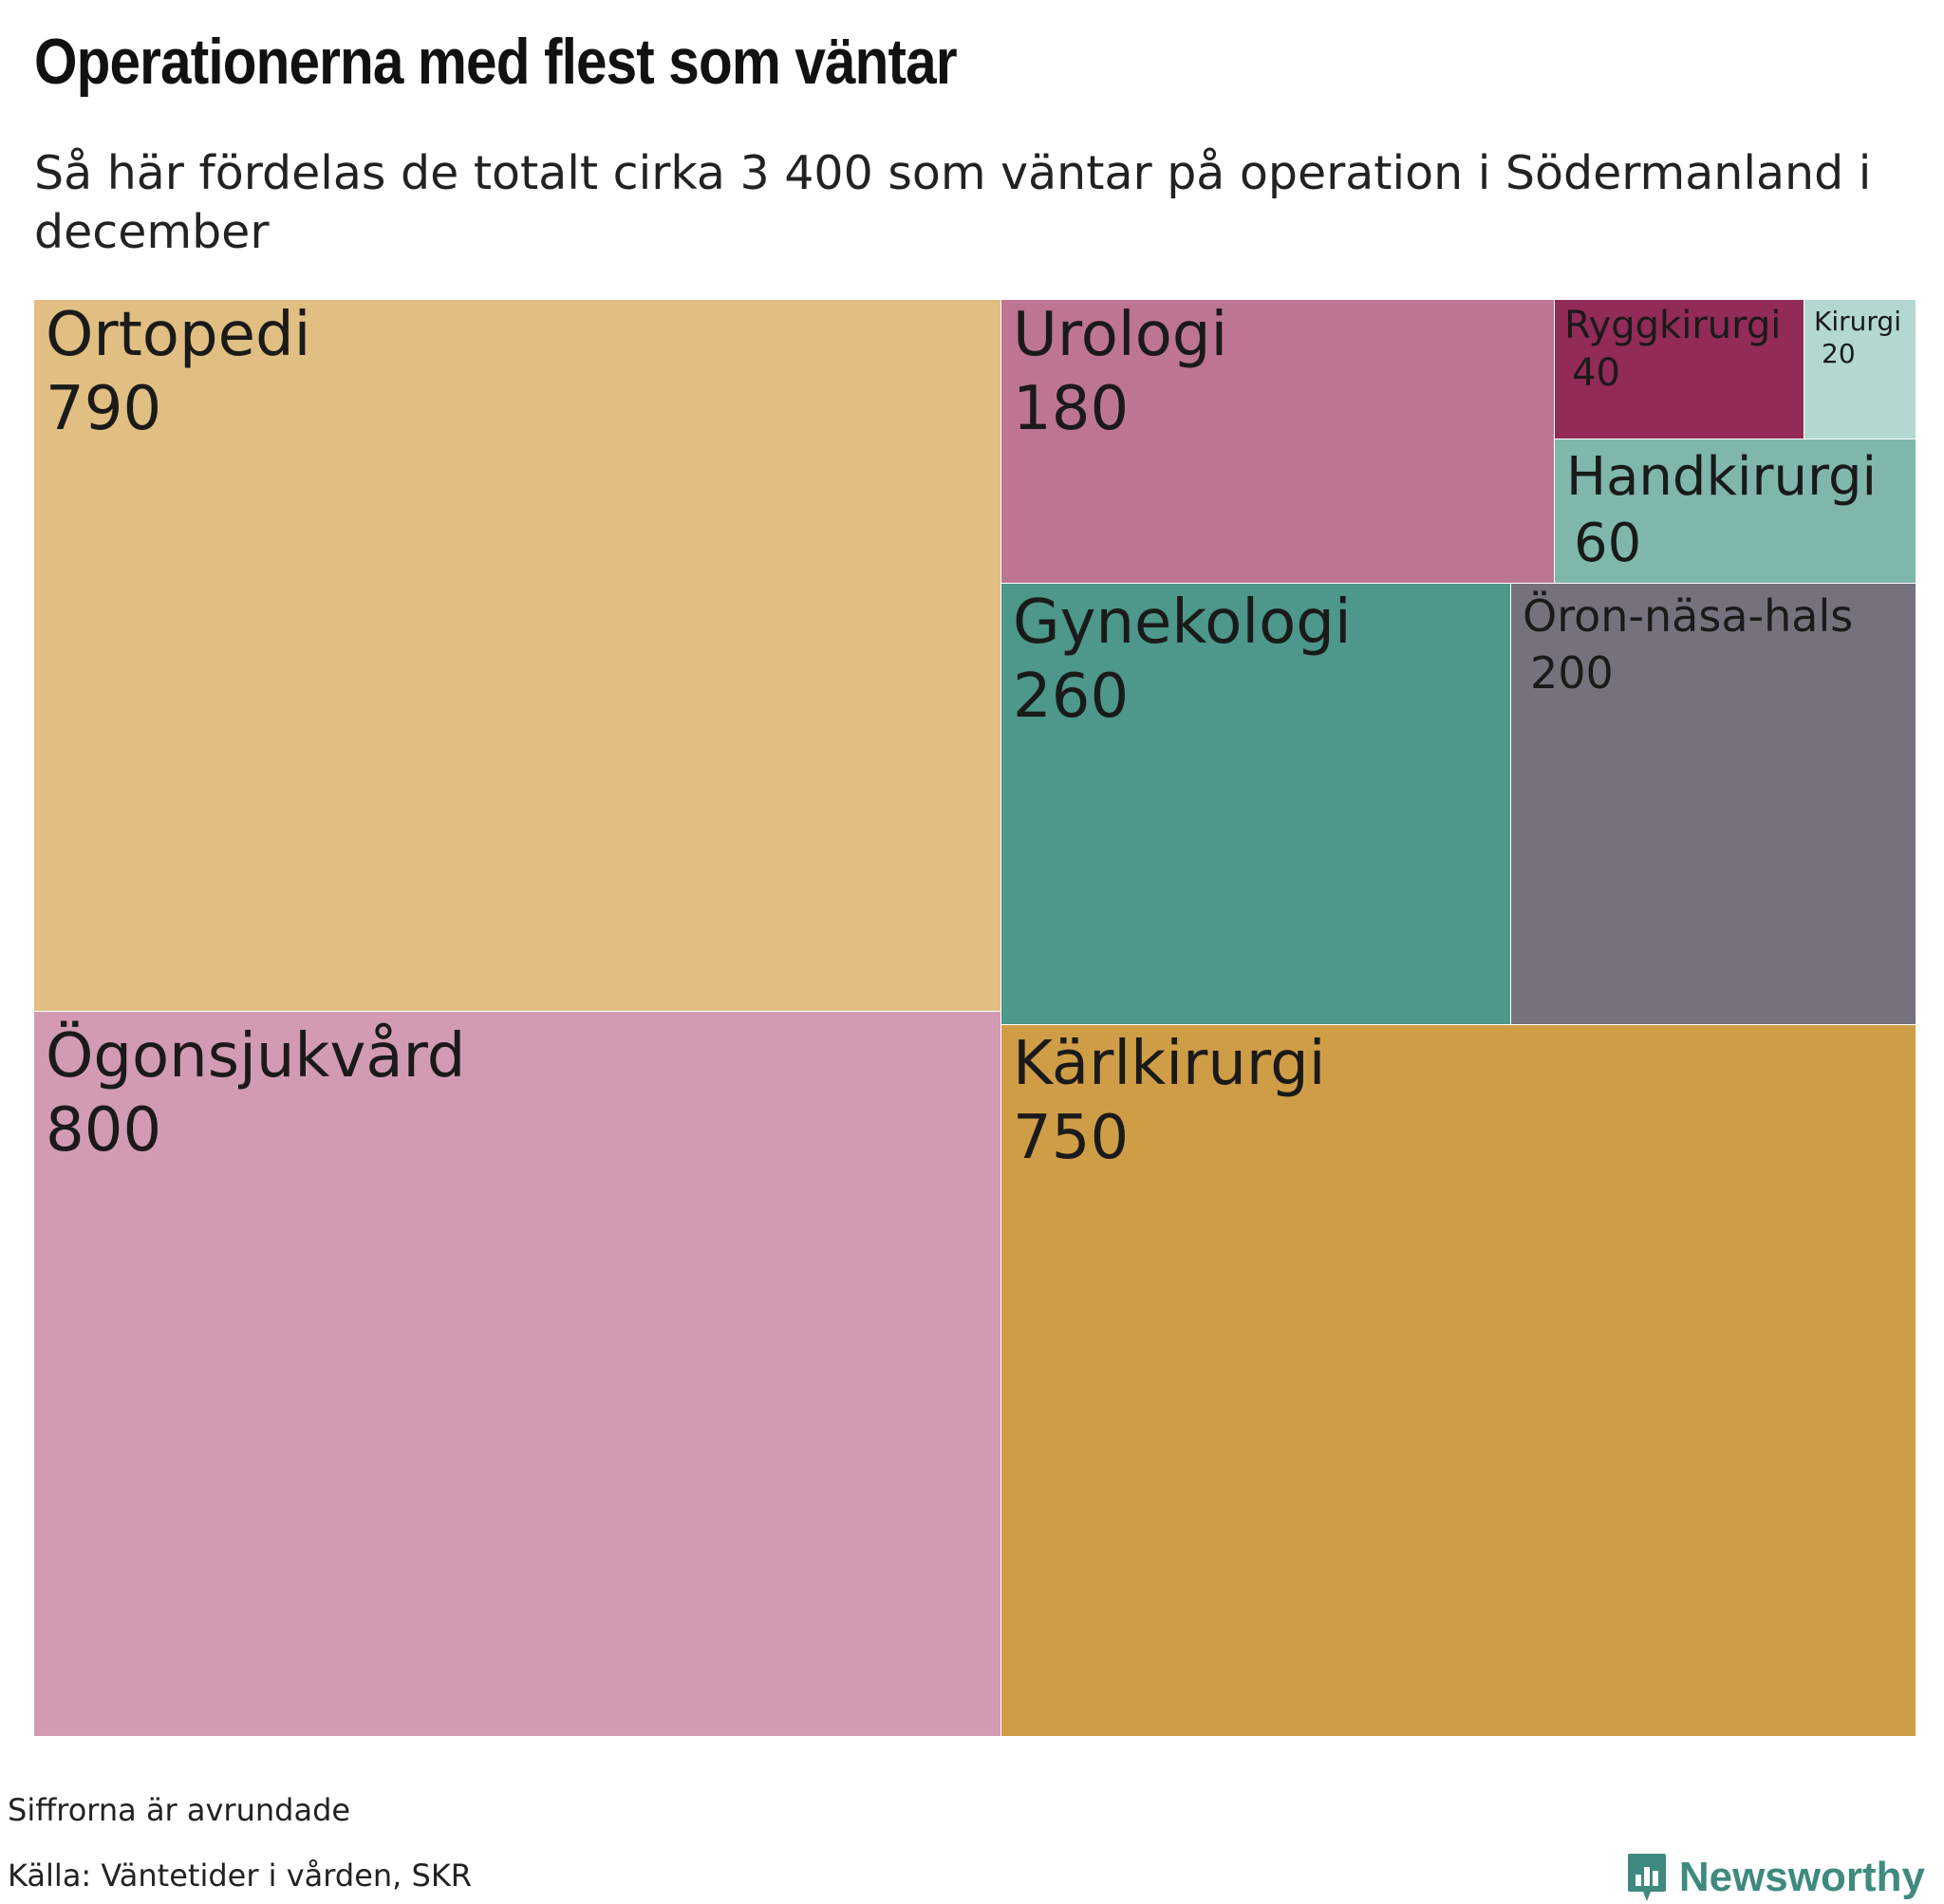 The width and height of the screenshot is (1944, 1904). Describe the element at coordinates (1839, 353) in the screenshot. I see `tile-value-kirurgi: 20` at that location.